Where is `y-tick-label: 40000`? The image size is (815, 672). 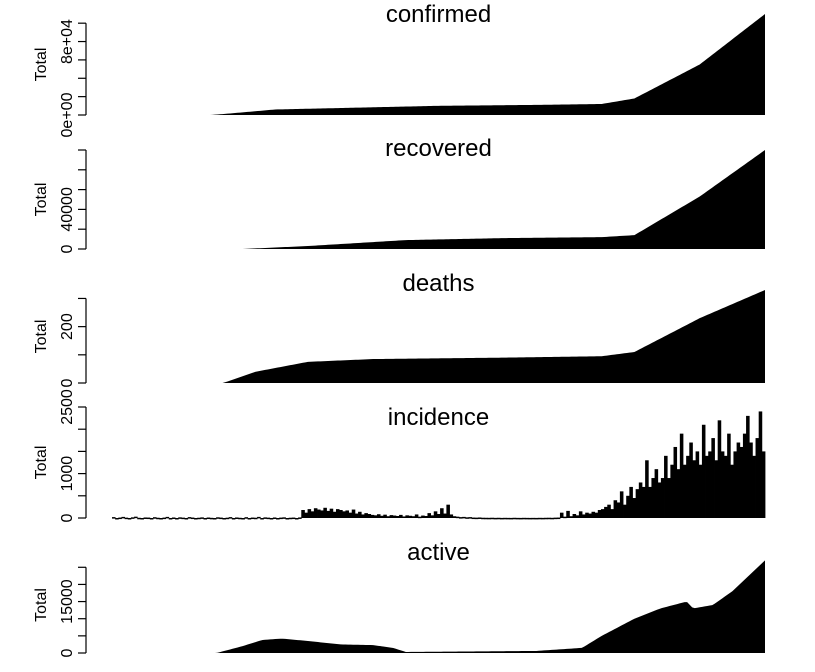 y-tick-label: 40000 is located at coordinates (67, 209).